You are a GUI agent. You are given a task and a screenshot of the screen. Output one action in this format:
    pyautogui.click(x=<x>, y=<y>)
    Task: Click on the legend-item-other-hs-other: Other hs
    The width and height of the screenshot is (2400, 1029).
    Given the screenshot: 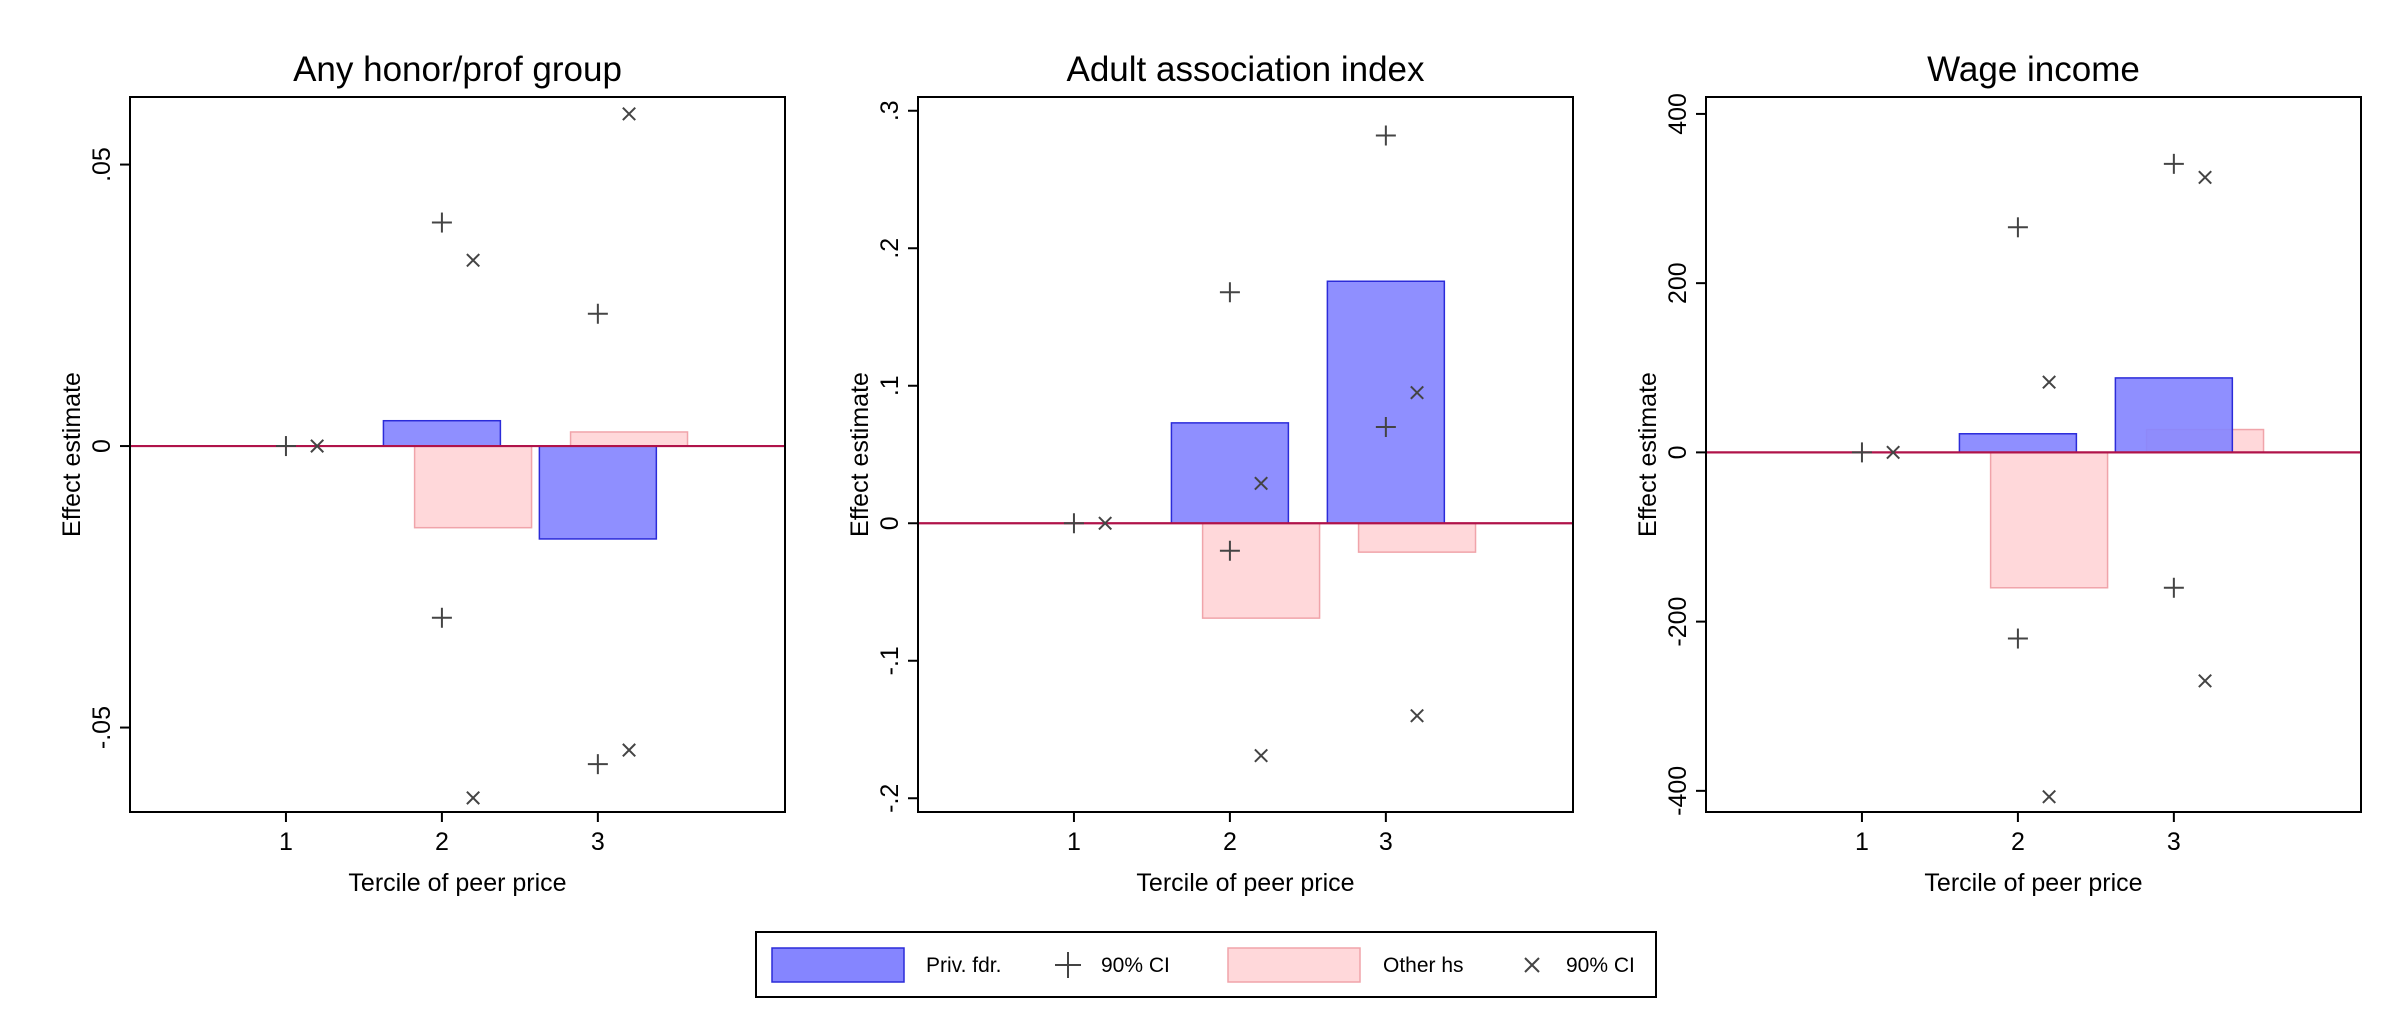 What is the action you would take?
    pyautogui.click(x=1345, y=965)
    